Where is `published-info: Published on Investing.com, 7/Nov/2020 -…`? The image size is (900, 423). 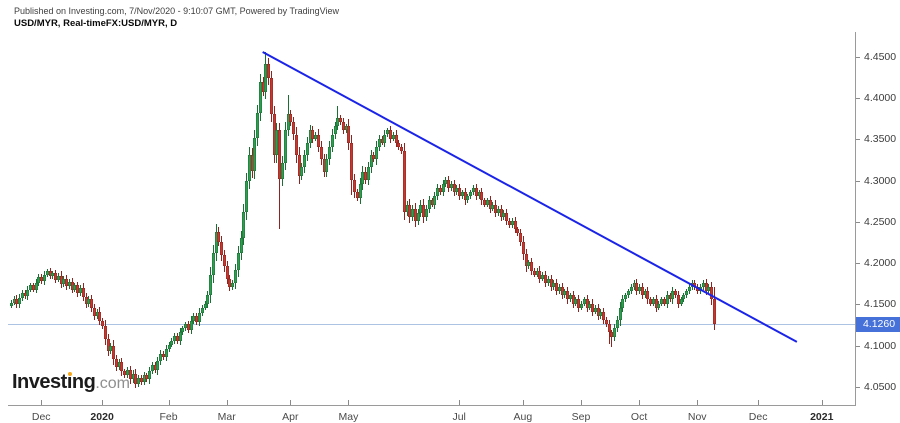 published-info: Published on Investing.com, 7/Nov/2020 -… is located at coordinates (177, 11).